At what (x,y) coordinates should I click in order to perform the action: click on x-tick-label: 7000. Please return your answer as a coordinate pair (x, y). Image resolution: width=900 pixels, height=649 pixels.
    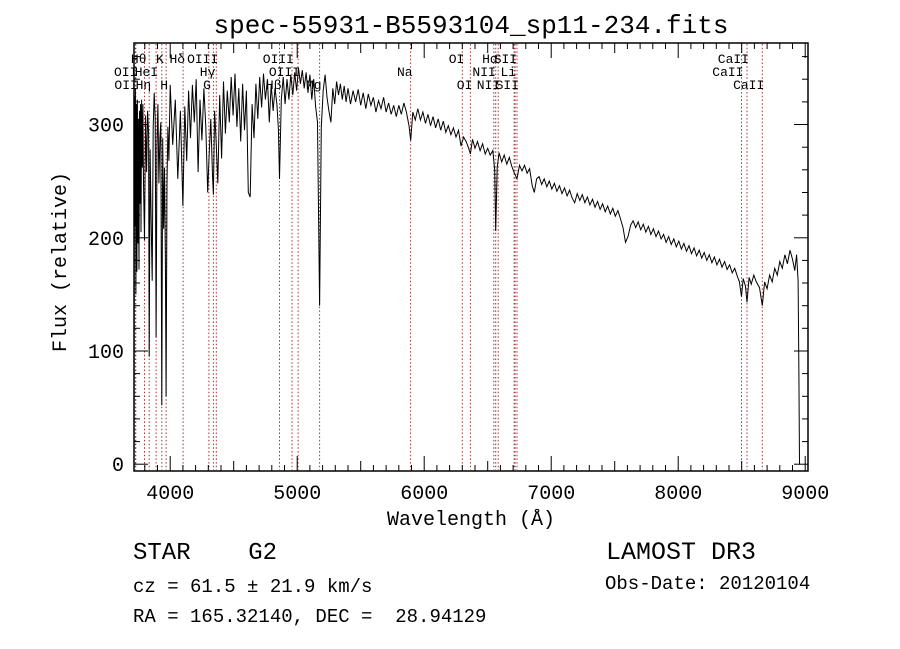
    Looking at the image, I should click on (551, 494).